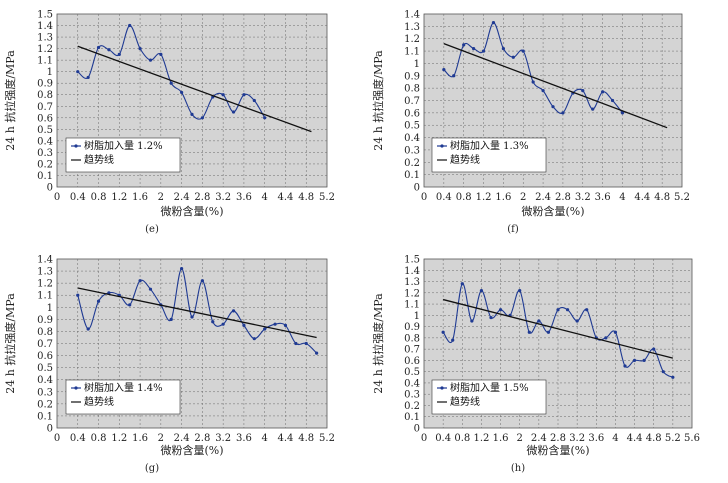  Describe the element at coordinates (412, 27) in the screenshot. I see `y-tick-label: 1.3` at that location.